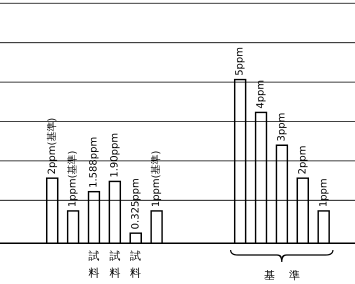 Image resolution: width=355 pixels, height=284 pixels. What do you see at coordinates (282, 127) in the screenshot?
I see `data-label: 3ppm` at bounding box center [282, 127].